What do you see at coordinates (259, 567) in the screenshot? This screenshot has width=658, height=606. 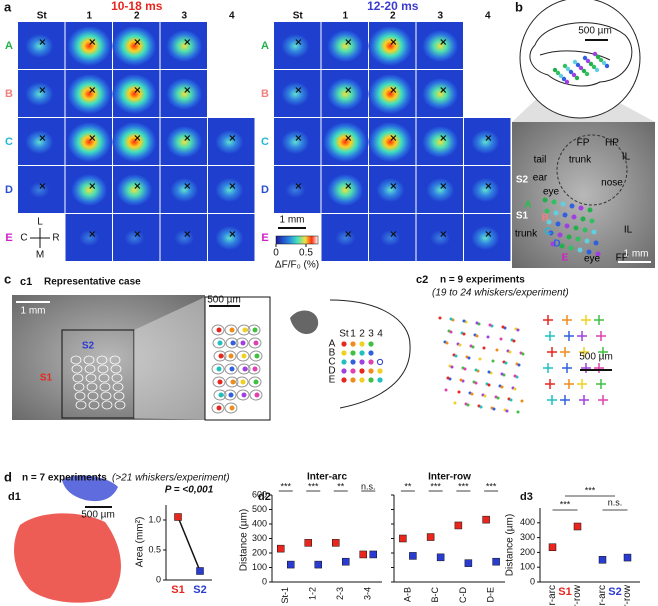 I see `y-tick-label: 100` at bounding box center [259, 567].